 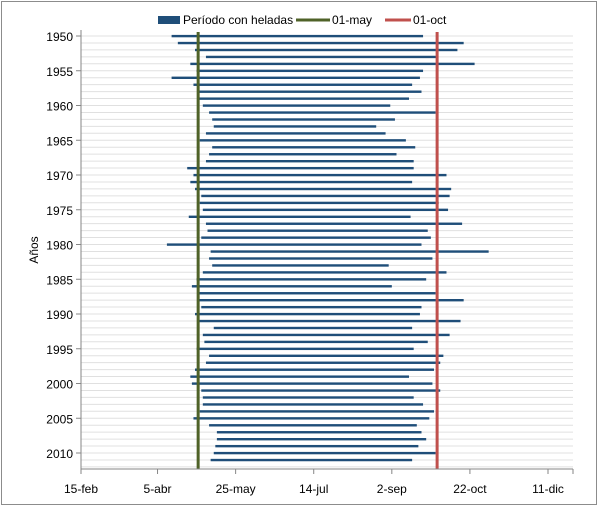 I want to click on frost-period-bar-1994, so click(x=316, y=342).